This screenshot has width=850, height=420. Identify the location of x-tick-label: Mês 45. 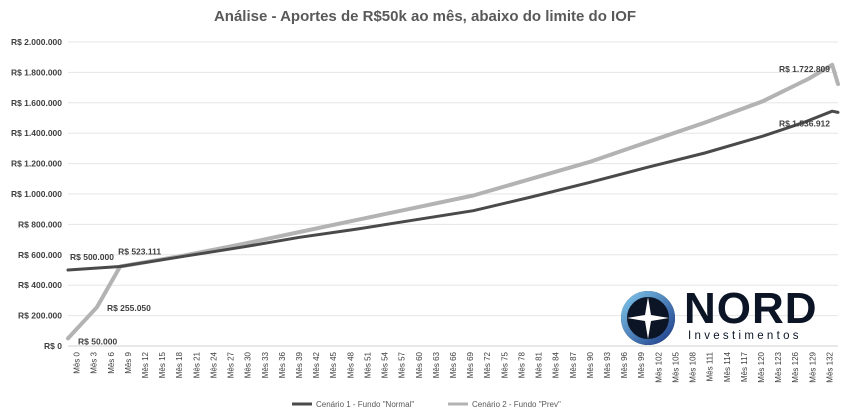
(333, 364).